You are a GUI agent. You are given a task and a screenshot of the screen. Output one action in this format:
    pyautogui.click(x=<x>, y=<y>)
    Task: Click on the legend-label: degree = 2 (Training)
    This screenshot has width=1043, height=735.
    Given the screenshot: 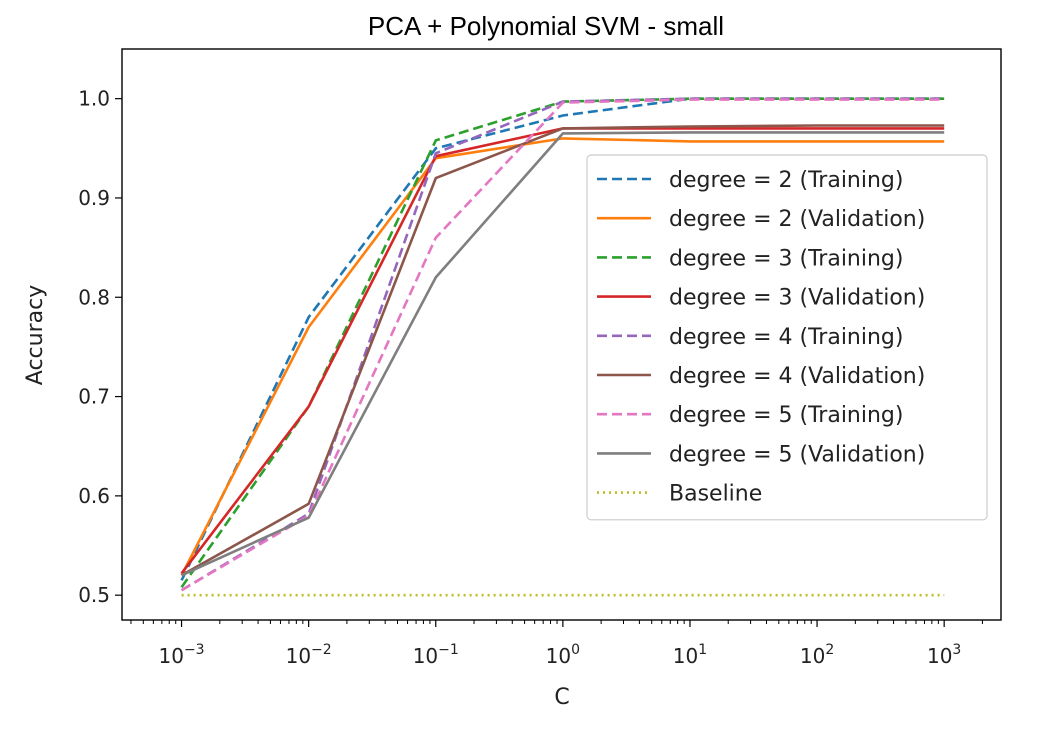 What is the action you would take?
    pyautogui.click(x=786, y=180)
    